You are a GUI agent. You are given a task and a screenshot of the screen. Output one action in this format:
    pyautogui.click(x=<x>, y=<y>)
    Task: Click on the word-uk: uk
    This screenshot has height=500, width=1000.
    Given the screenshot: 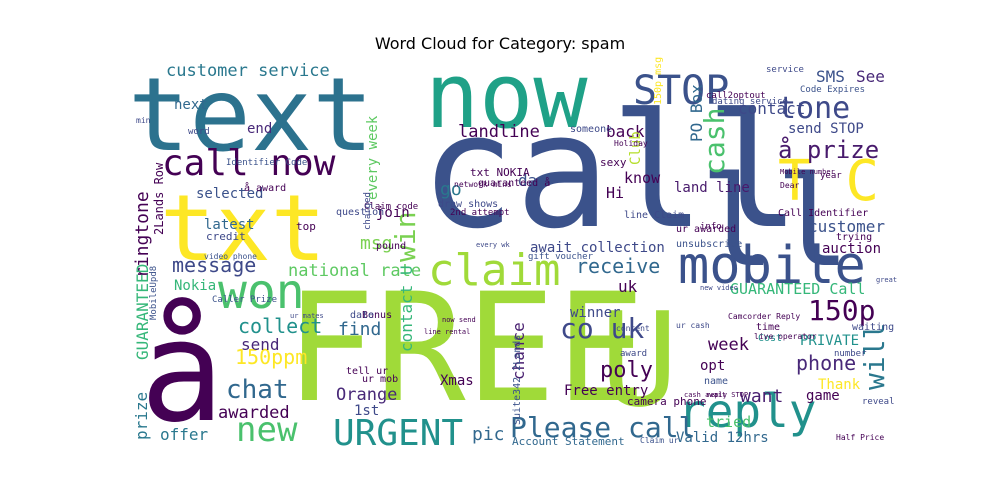 What is the action you would take?
    pyautogui.click(x=628, y=286)
    